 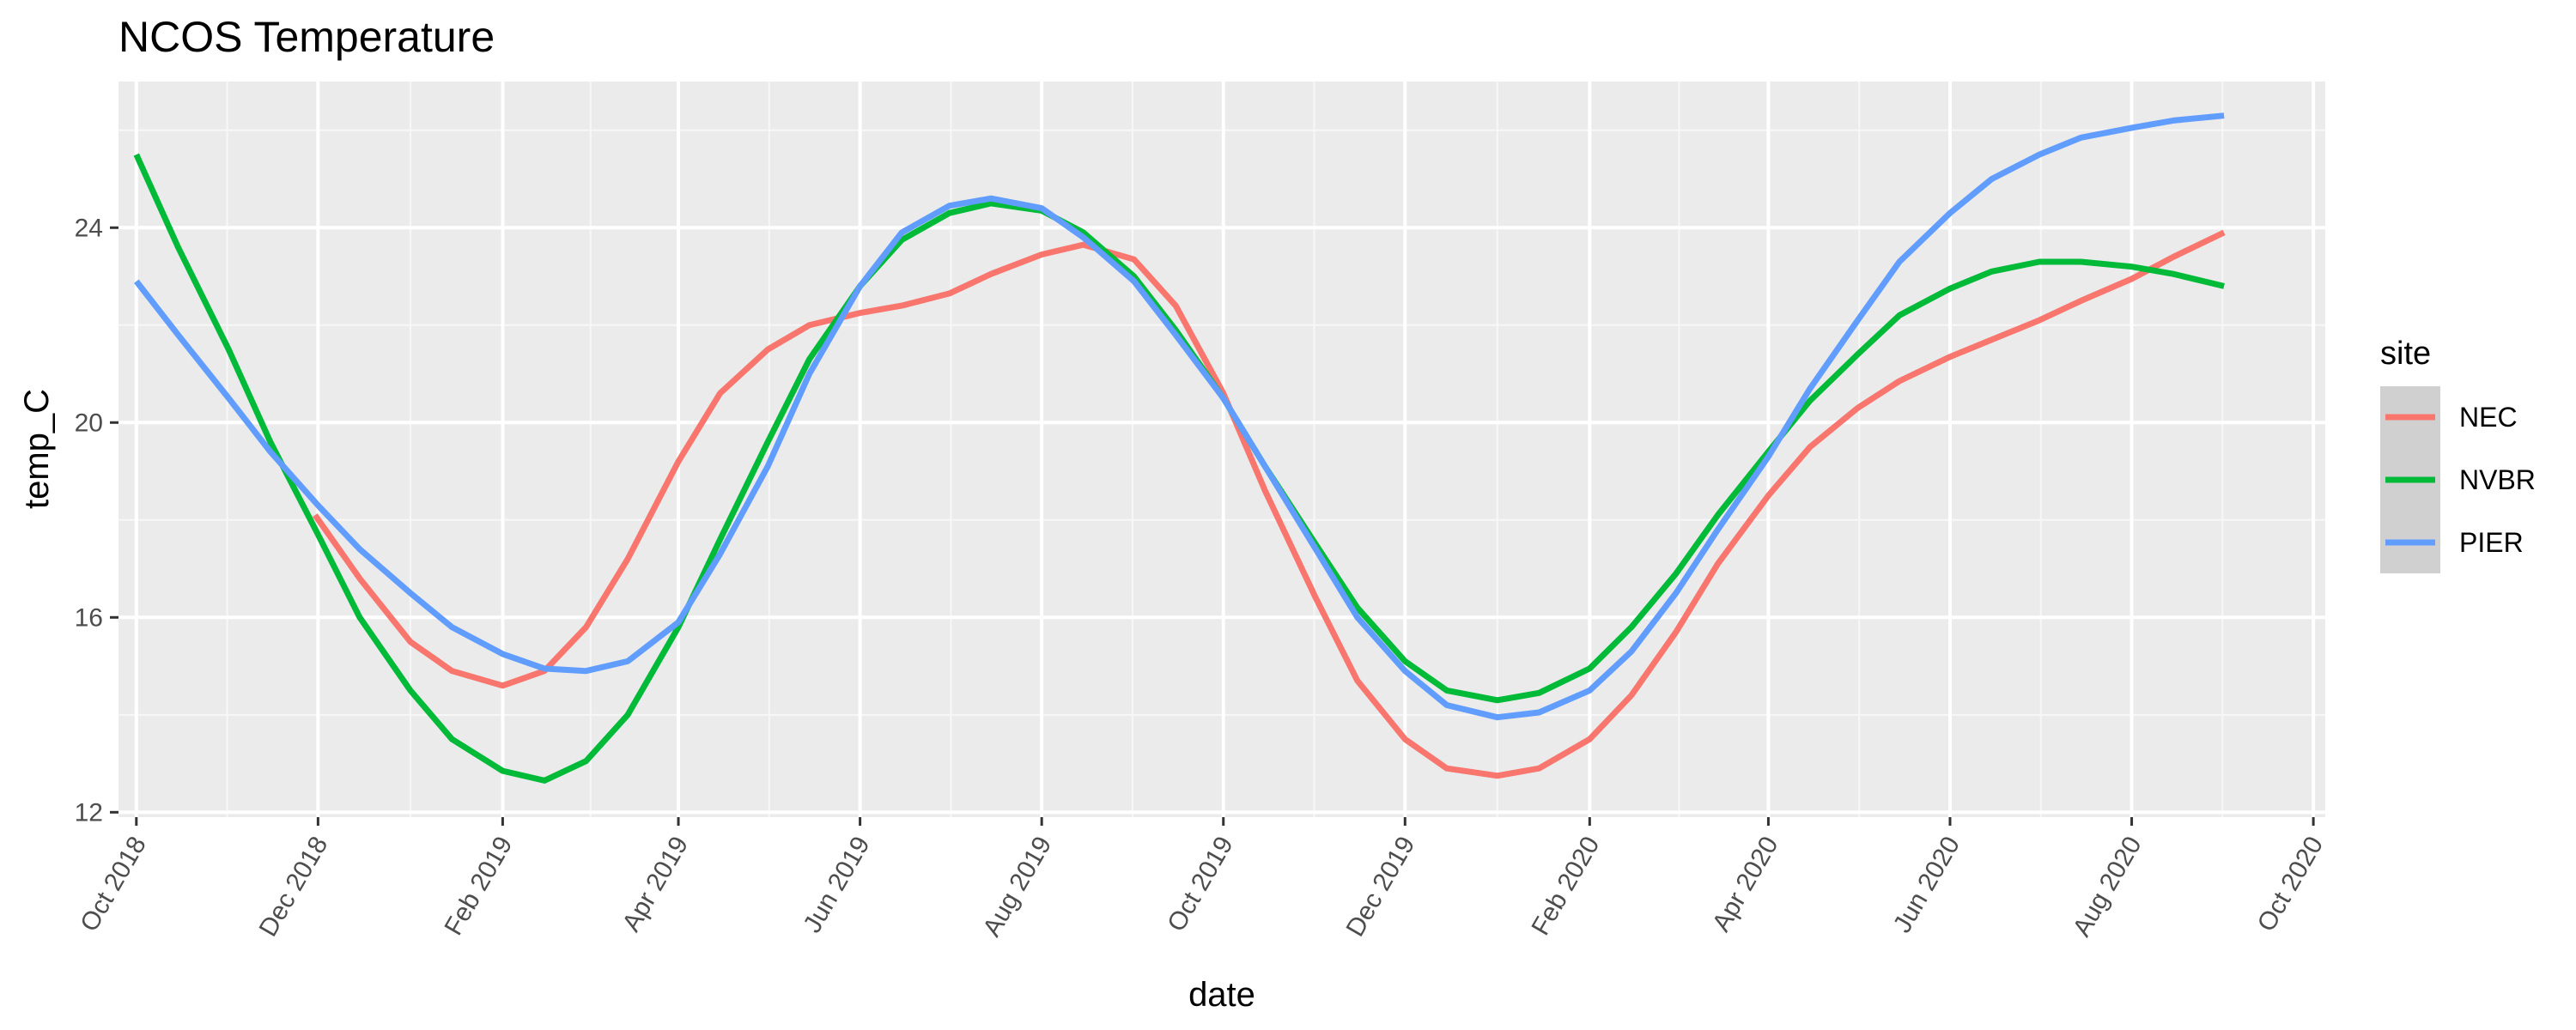 I want to click on y-tick-label: 24, so click(x=89, y=228).